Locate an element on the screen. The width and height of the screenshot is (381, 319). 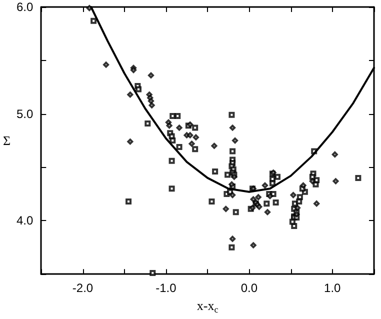
y-tick-label: 5.0 is located at coordinates (25, 113).